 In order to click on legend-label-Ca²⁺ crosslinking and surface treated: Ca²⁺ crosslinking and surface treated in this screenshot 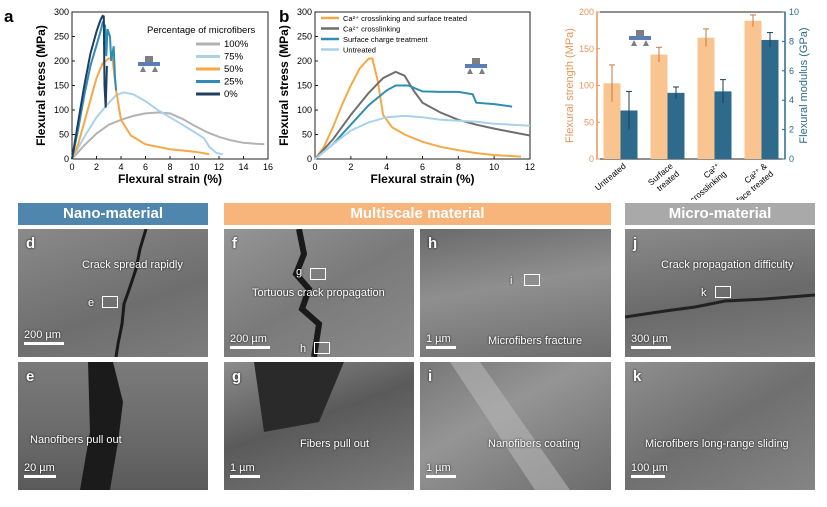, I will do `click(405, 18)`.